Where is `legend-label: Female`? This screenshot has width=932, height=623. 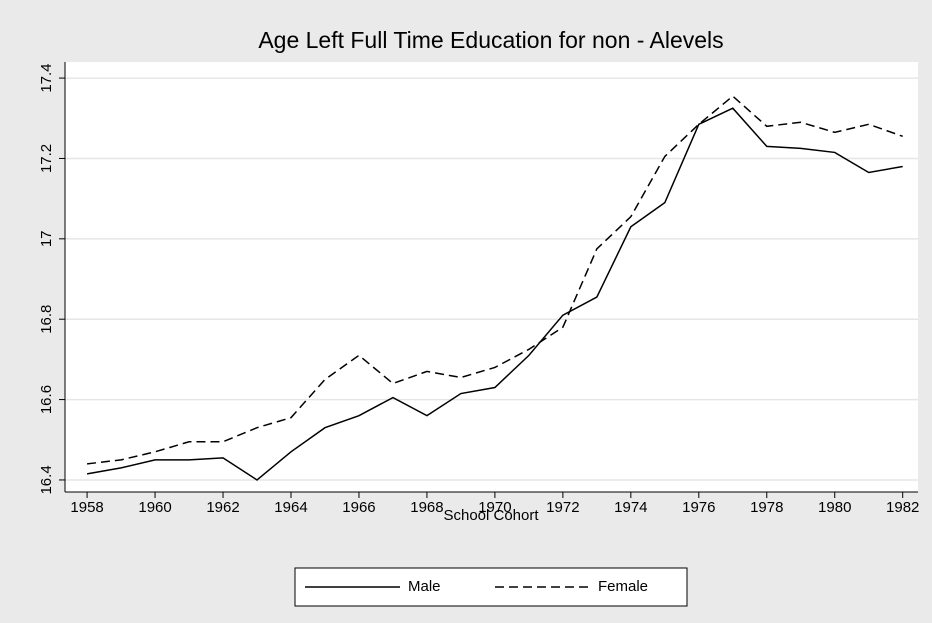 legend-label: Female is located at coordinates (623, 586).